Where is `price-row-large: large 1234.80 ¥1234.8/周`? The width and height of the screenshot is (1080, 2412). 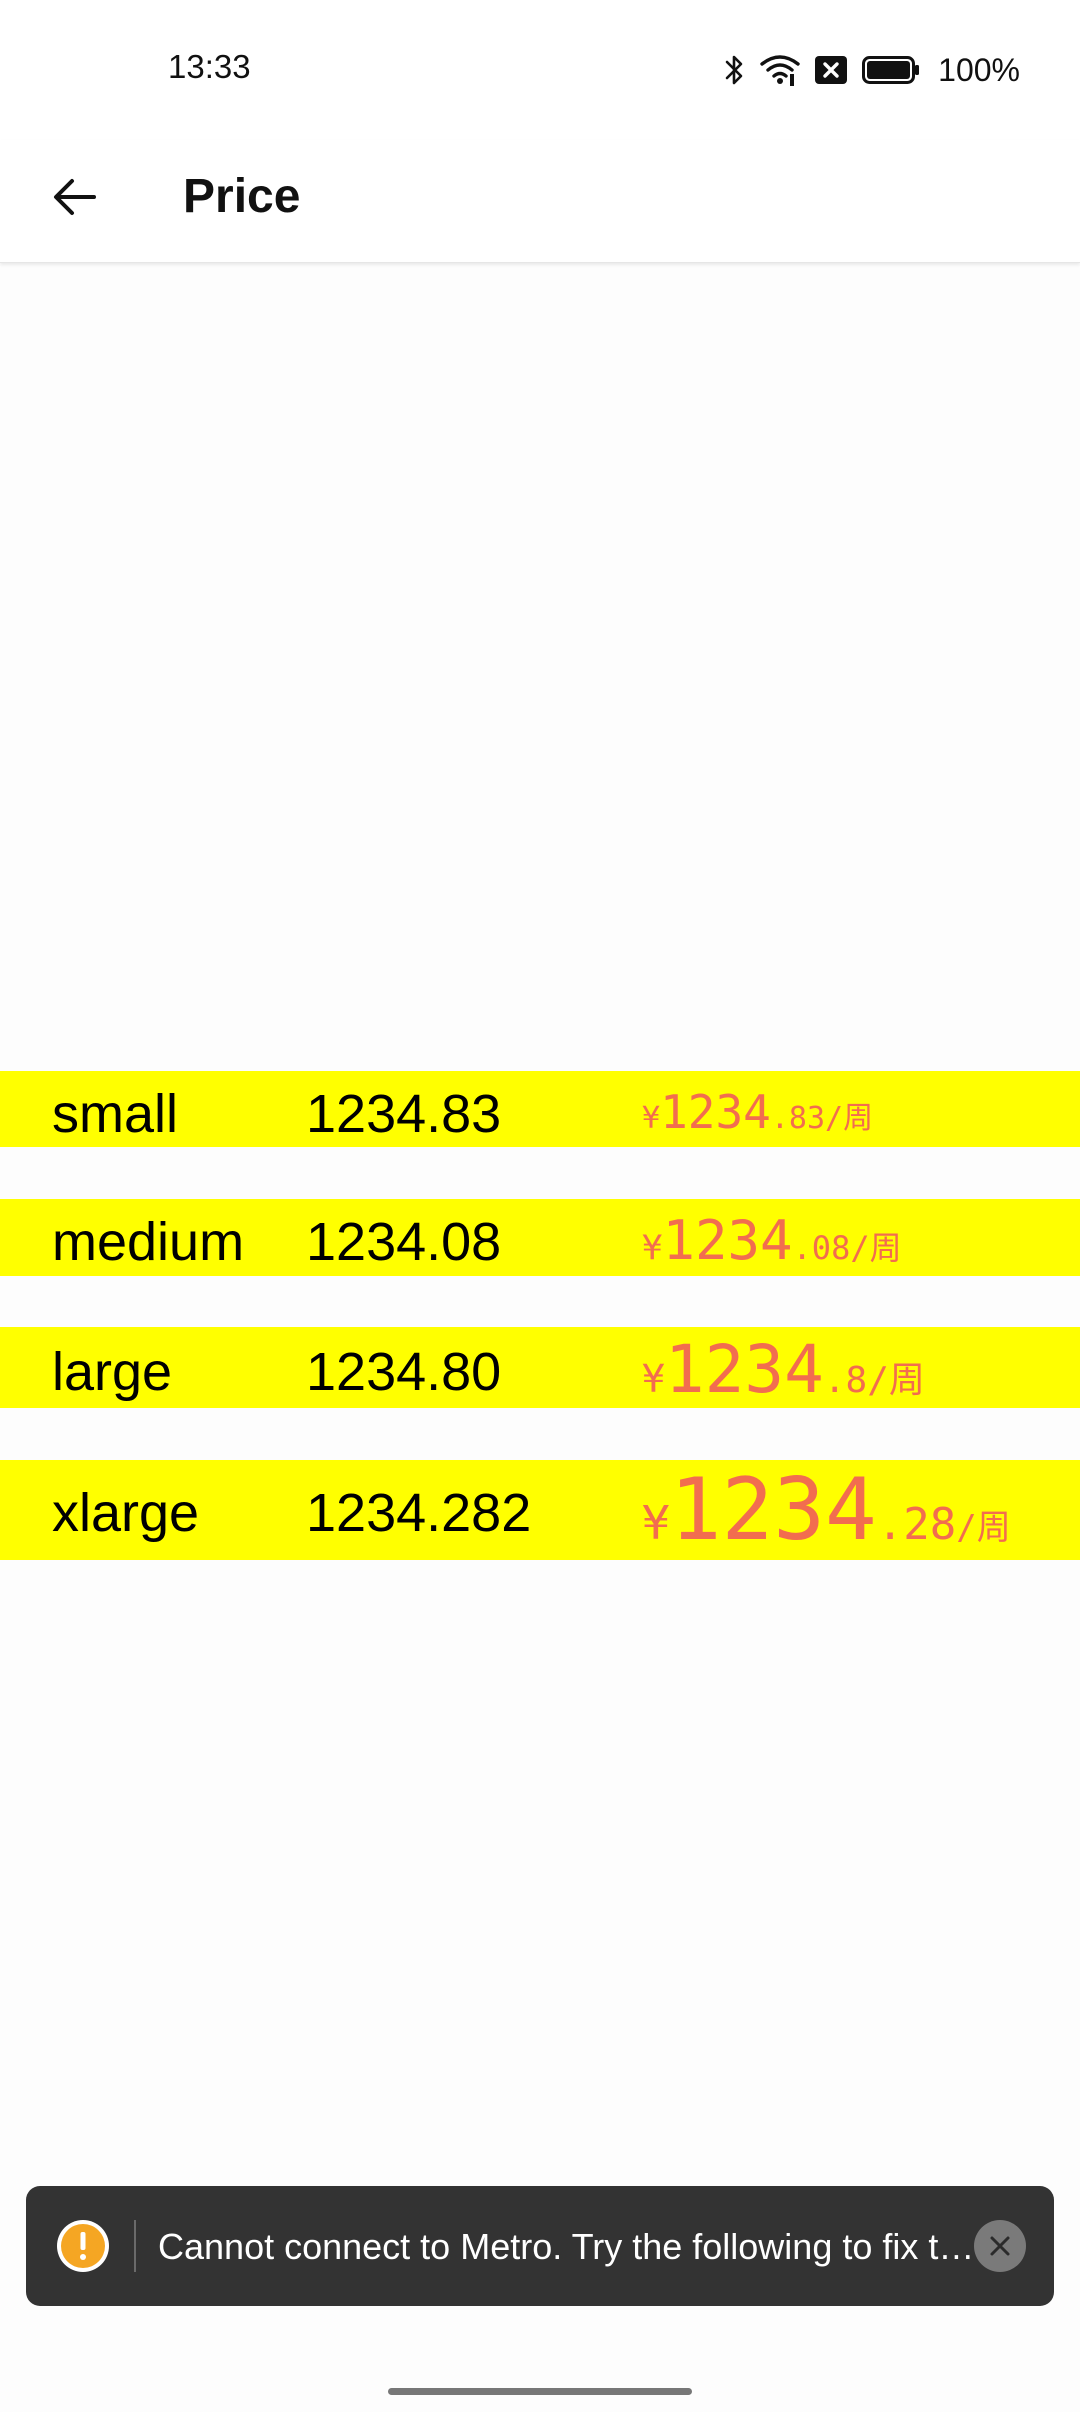
price-row-large: large 1234.80 ¥1234.8/周 is located at coordinates (540, 1367).